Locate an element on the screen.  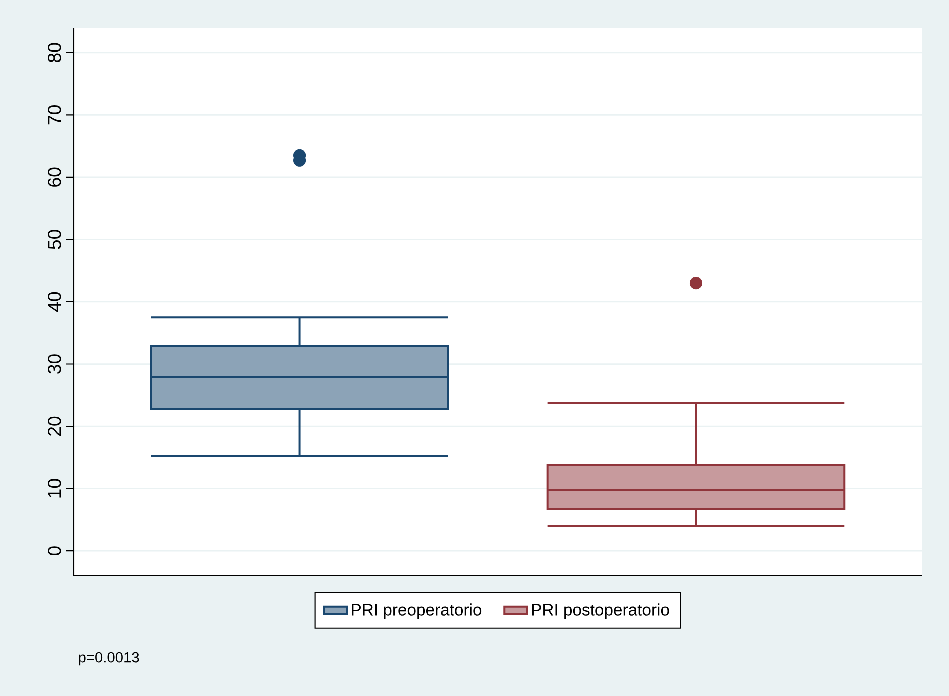
y-tick-label: 60 is located at coordinates (55, 177).